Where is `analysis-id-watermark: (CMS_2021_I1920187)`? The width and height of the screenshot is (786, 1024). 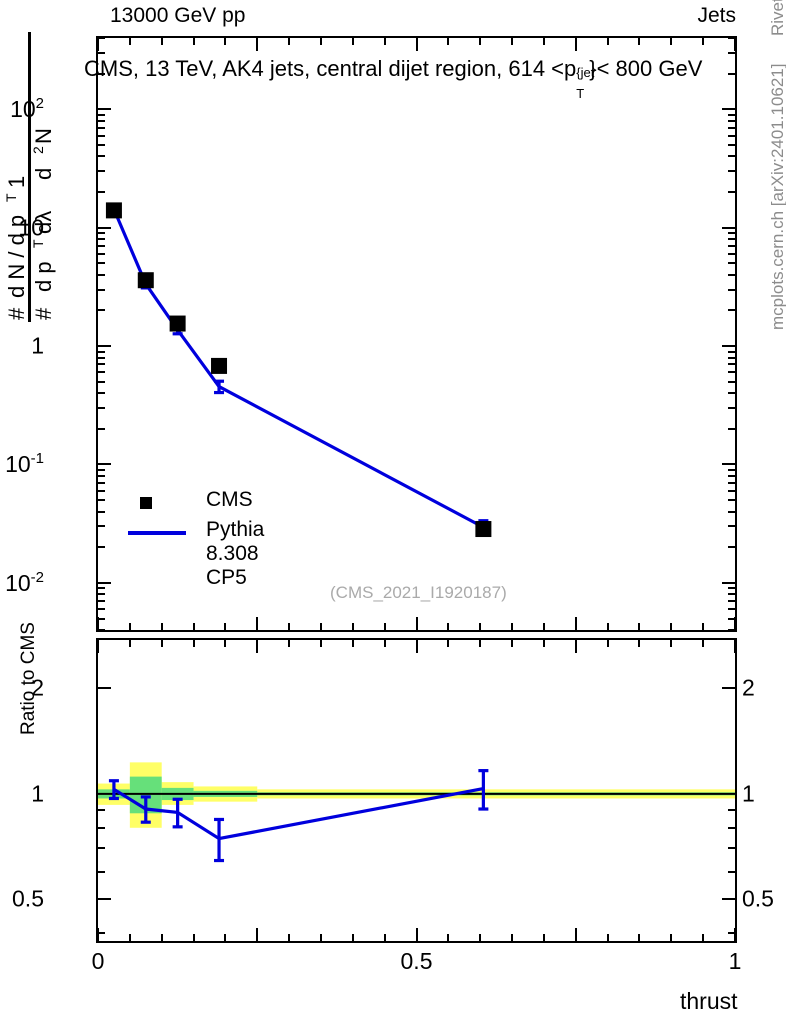 analysis-id-watermark: (CMS_2021_I1920187) is located at coordinates (418, 592).